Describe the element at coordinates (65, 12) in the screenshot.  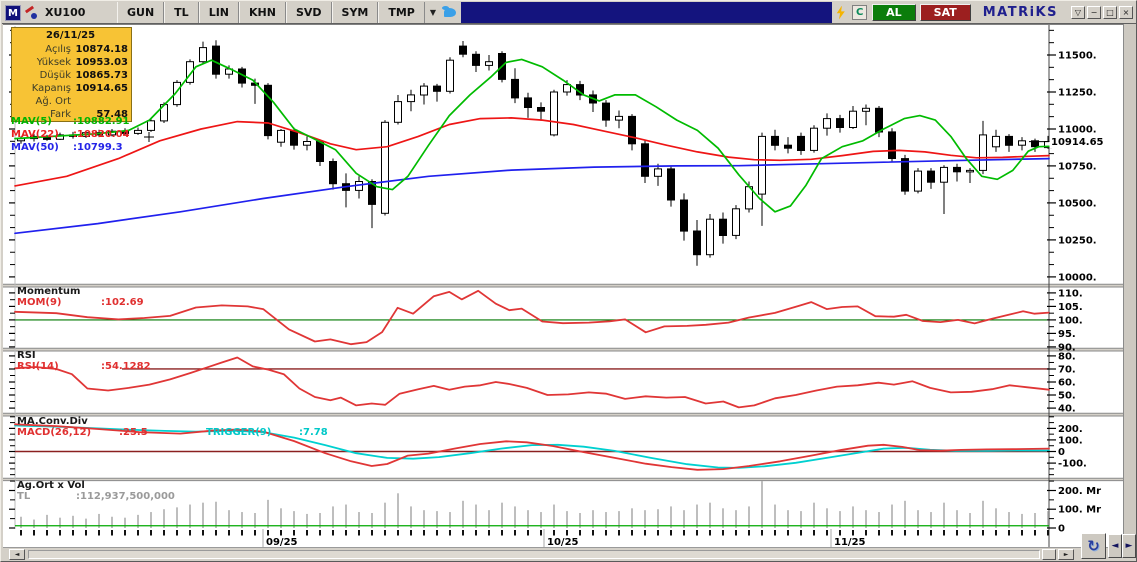
I see `symbol-label: XU100` at that location.